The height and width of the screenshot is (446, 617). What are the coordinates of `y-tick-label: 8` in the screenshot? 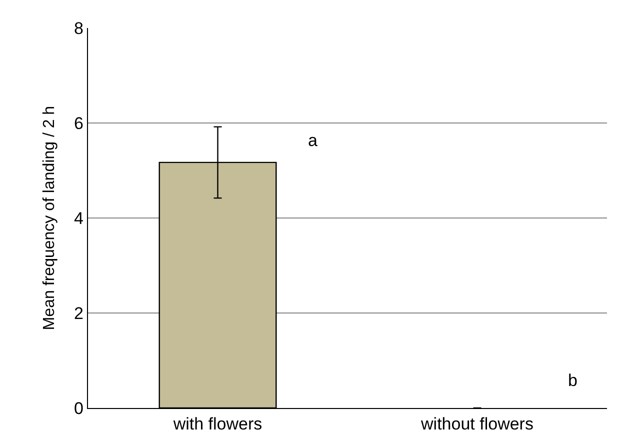 It's located at (79, 28).